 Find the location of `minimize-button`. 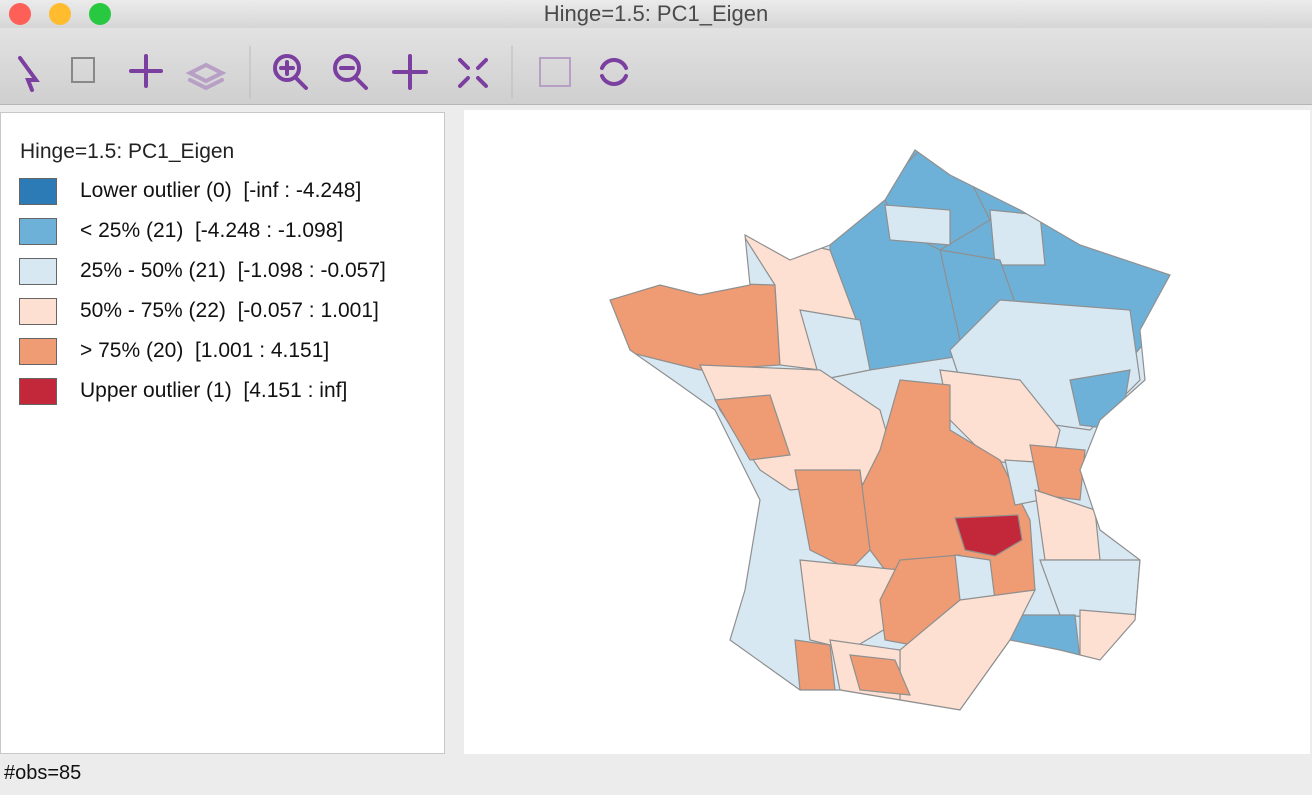

minimize-button is located at coordinates (60, 14).